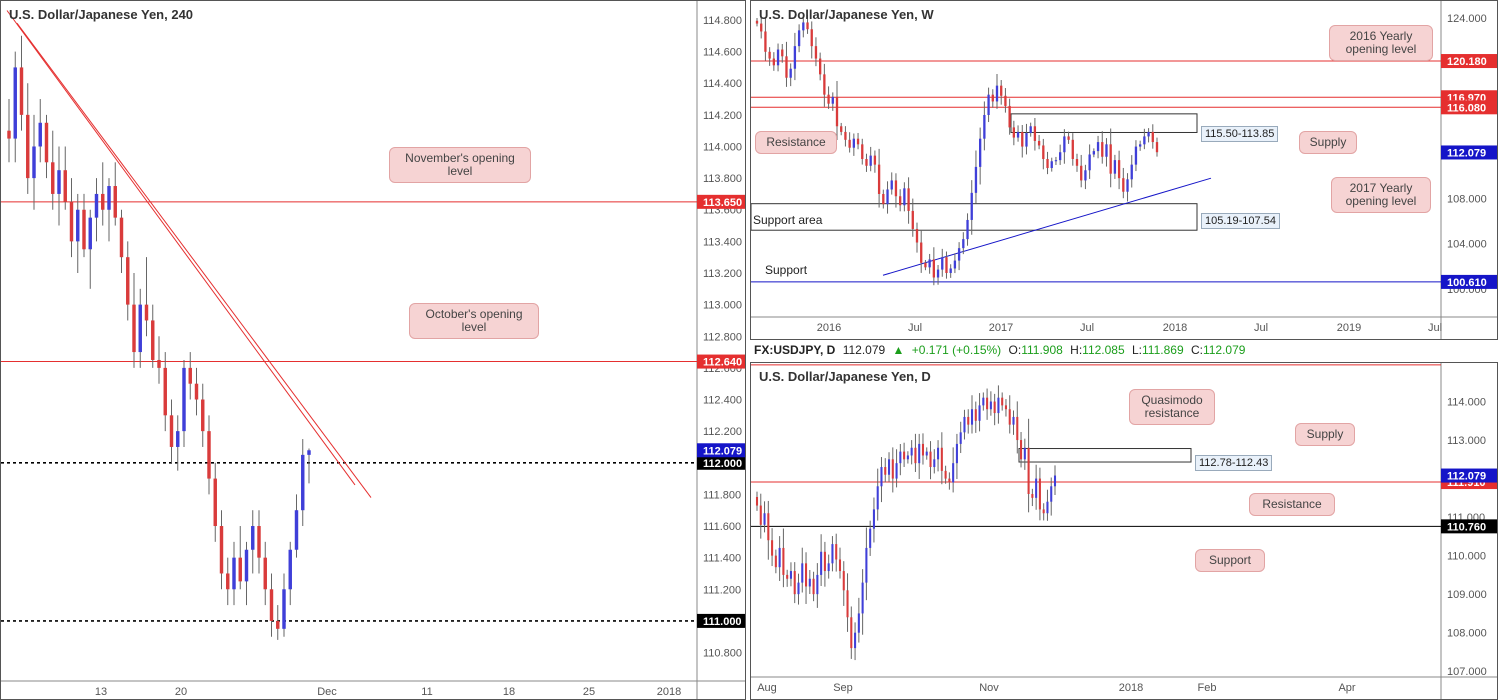 The image size is (1498, 700). I want to click on h4-y-tick-label: 114.200, so click(722, 116).